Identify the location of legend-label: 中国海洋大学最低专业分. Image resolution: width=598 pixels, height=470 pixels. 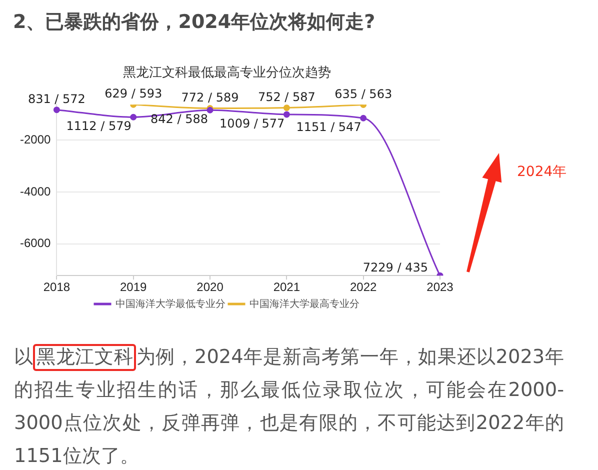
(171, 304).